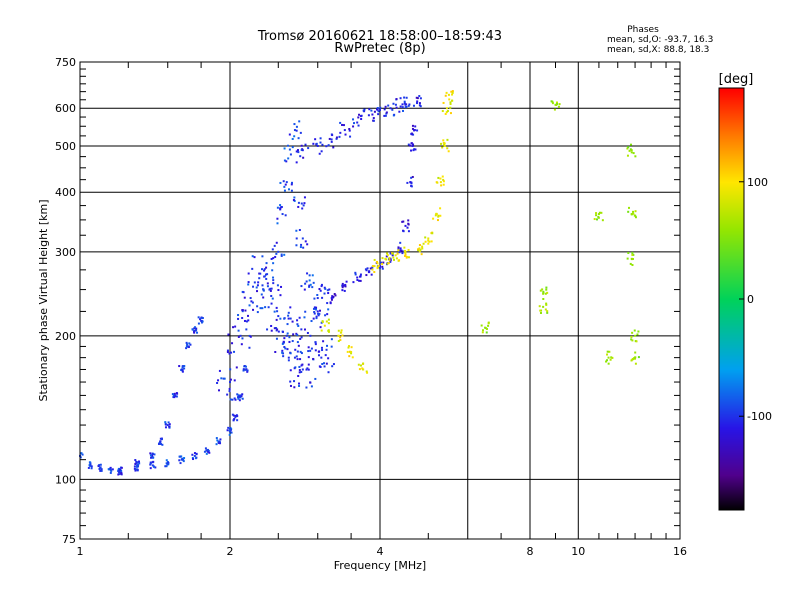  What do you see at coordinates (65, 192) in the screenshot?
I see `y-tick-label: 400` at bounding box center [65, 192].